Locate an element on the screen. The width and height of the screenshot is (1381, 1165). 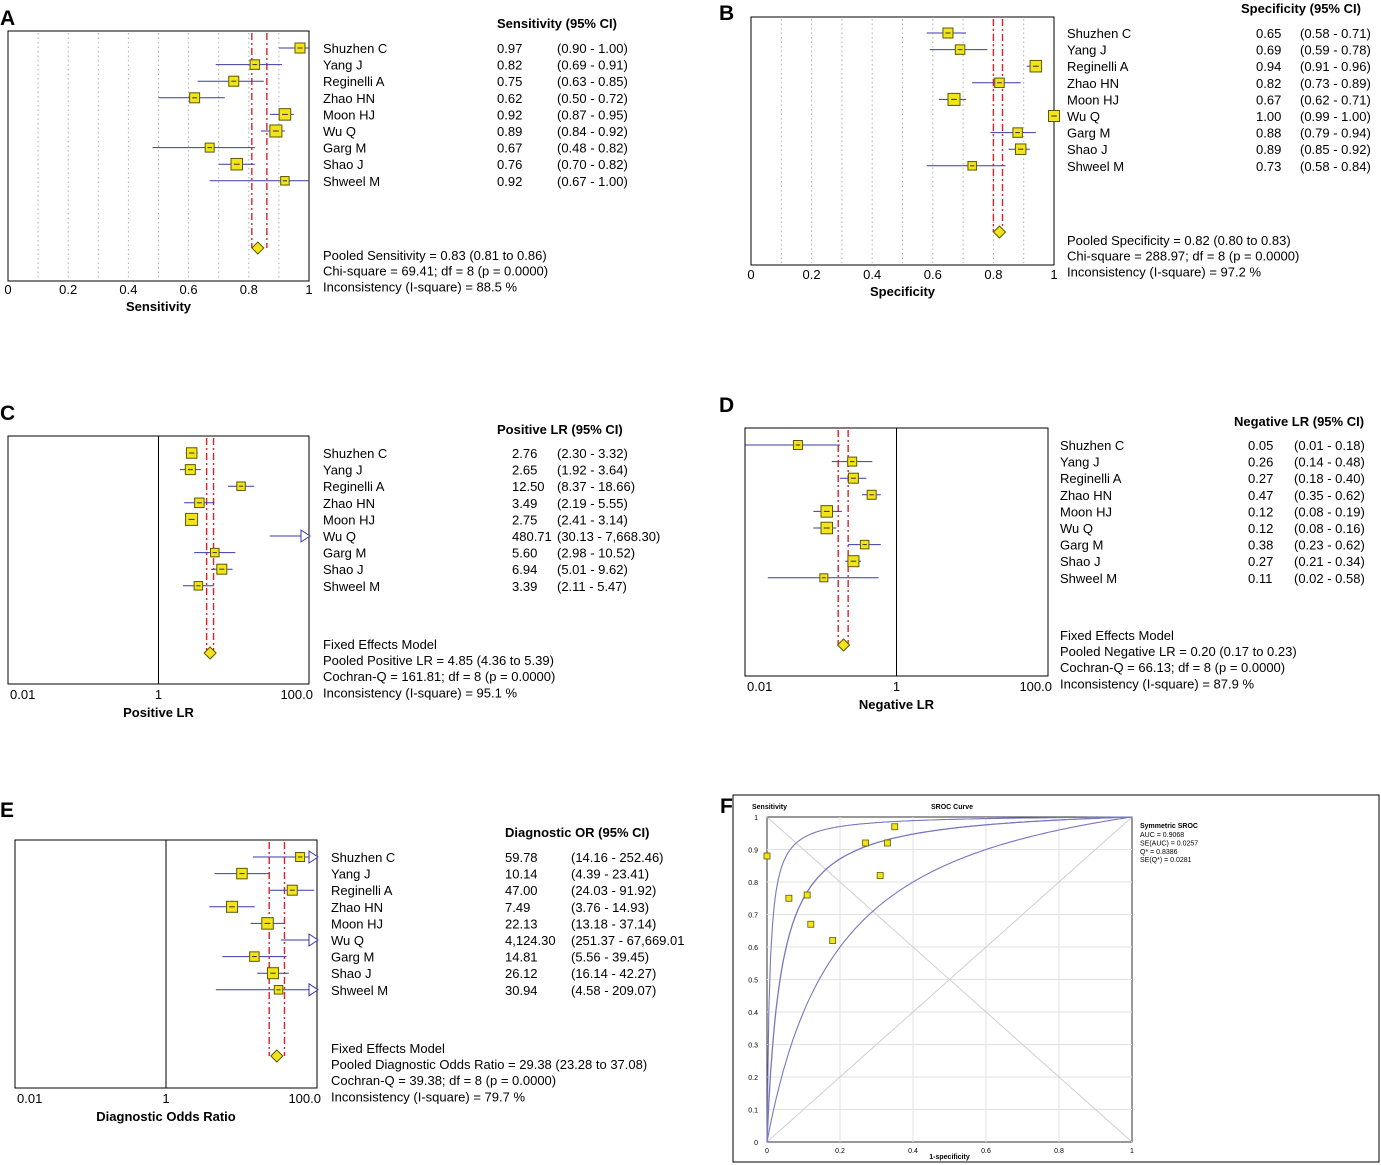
column-header: Diagnostic OR (95% CI) is located at coordinates (577, 832).